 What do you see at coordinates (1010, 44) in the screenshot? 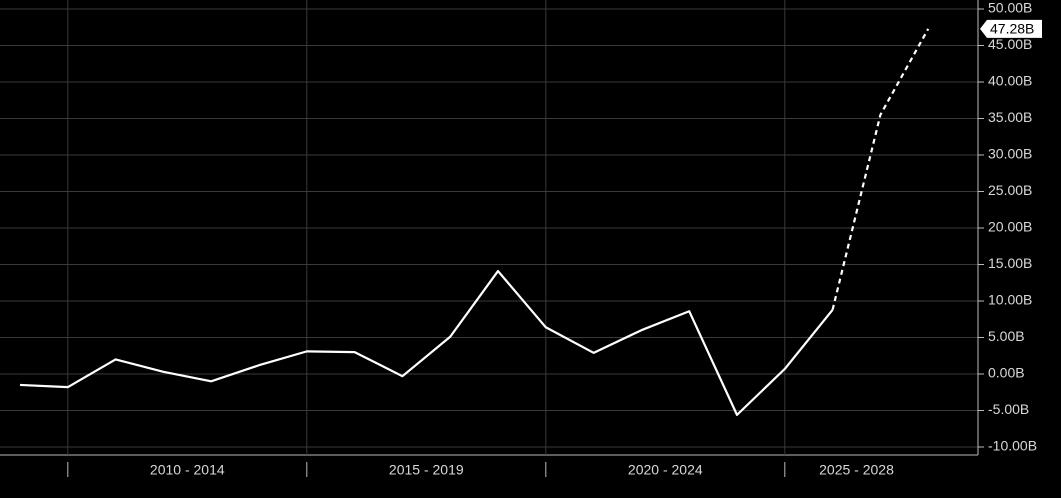
I see `y-tick-label: 45.00B` at bounding box center [1010, 44].